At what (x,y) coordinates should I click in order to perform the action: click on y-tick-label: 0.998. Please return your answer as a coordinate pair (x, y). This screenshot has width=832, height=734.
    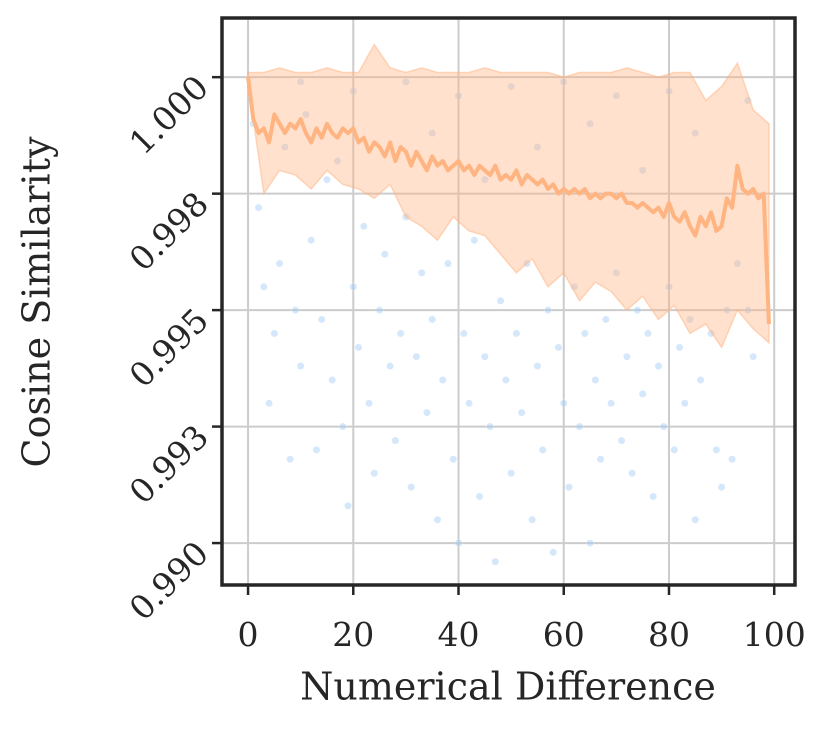
    Looking at the image, I should click on (169, 231).